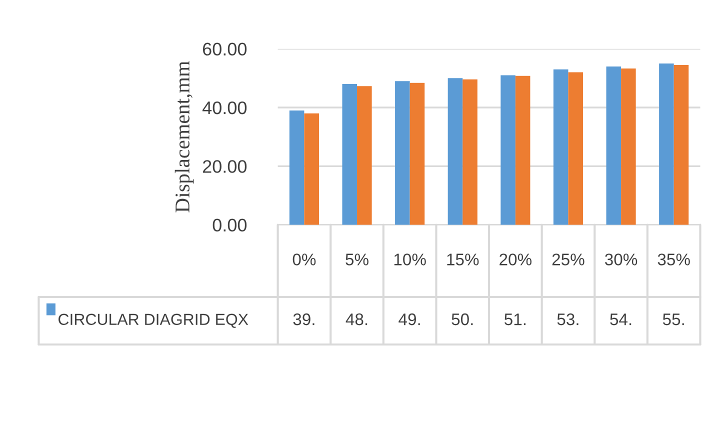 This screenshot has height=440, width=716. I want to click on x-tick-label: 15%, so click(463, 260).